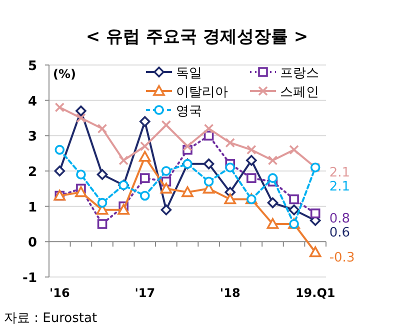 The height and width of the screenshot is (332, 394). Describe the element at coordinates (32, 172) in the screenshot. I see `y-tick-label: 2` at that location.